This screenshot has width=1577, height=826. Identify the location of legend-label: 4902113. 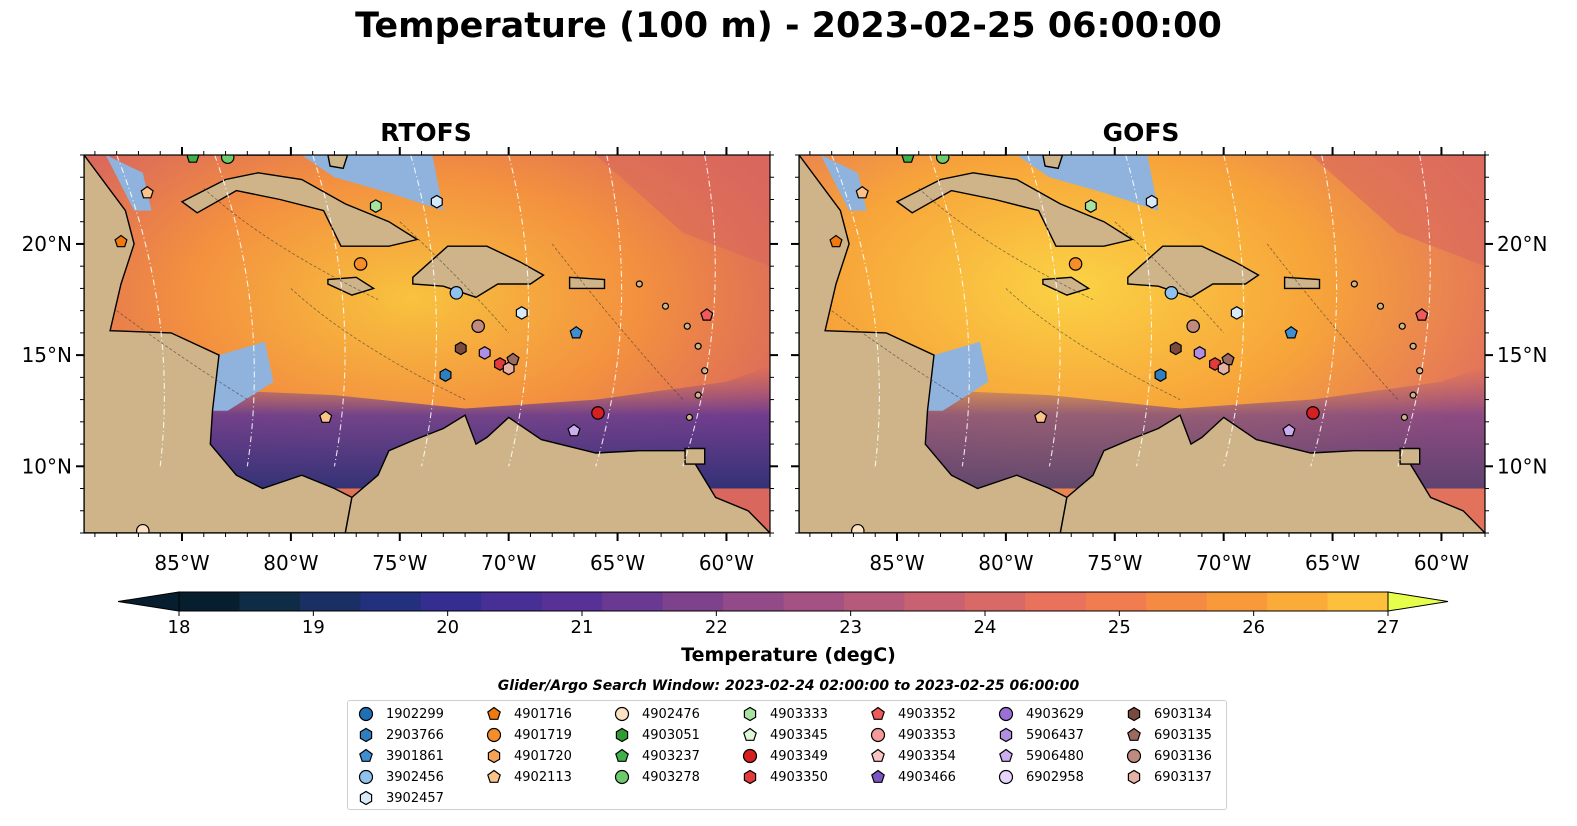
(543, 777).